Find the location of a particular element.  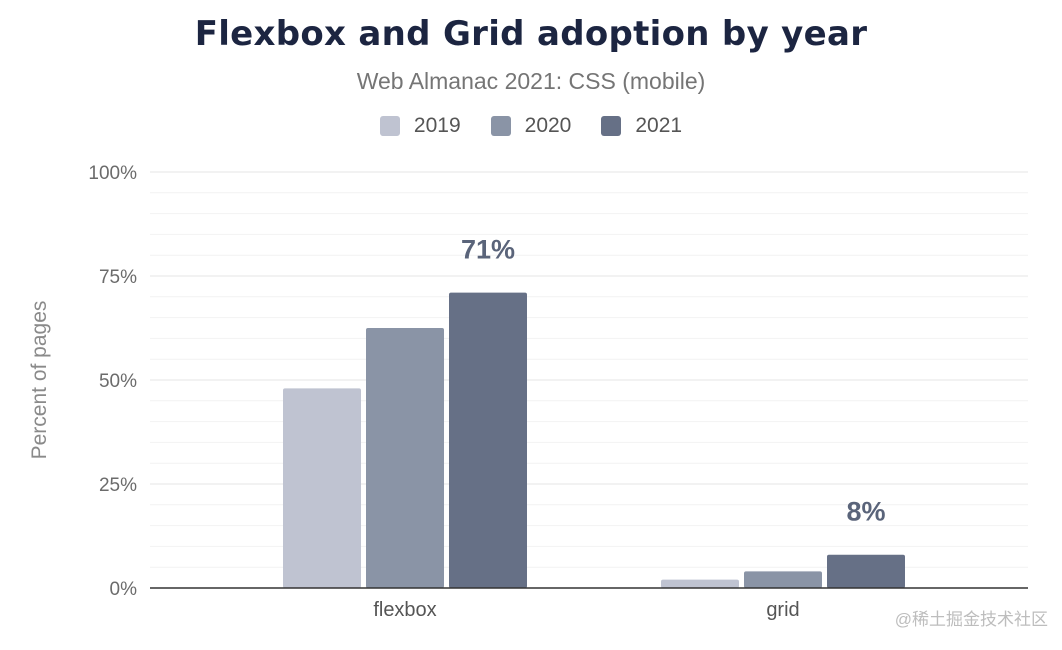

legend-item-2019: 2019 is located at coordinates (420, 126).